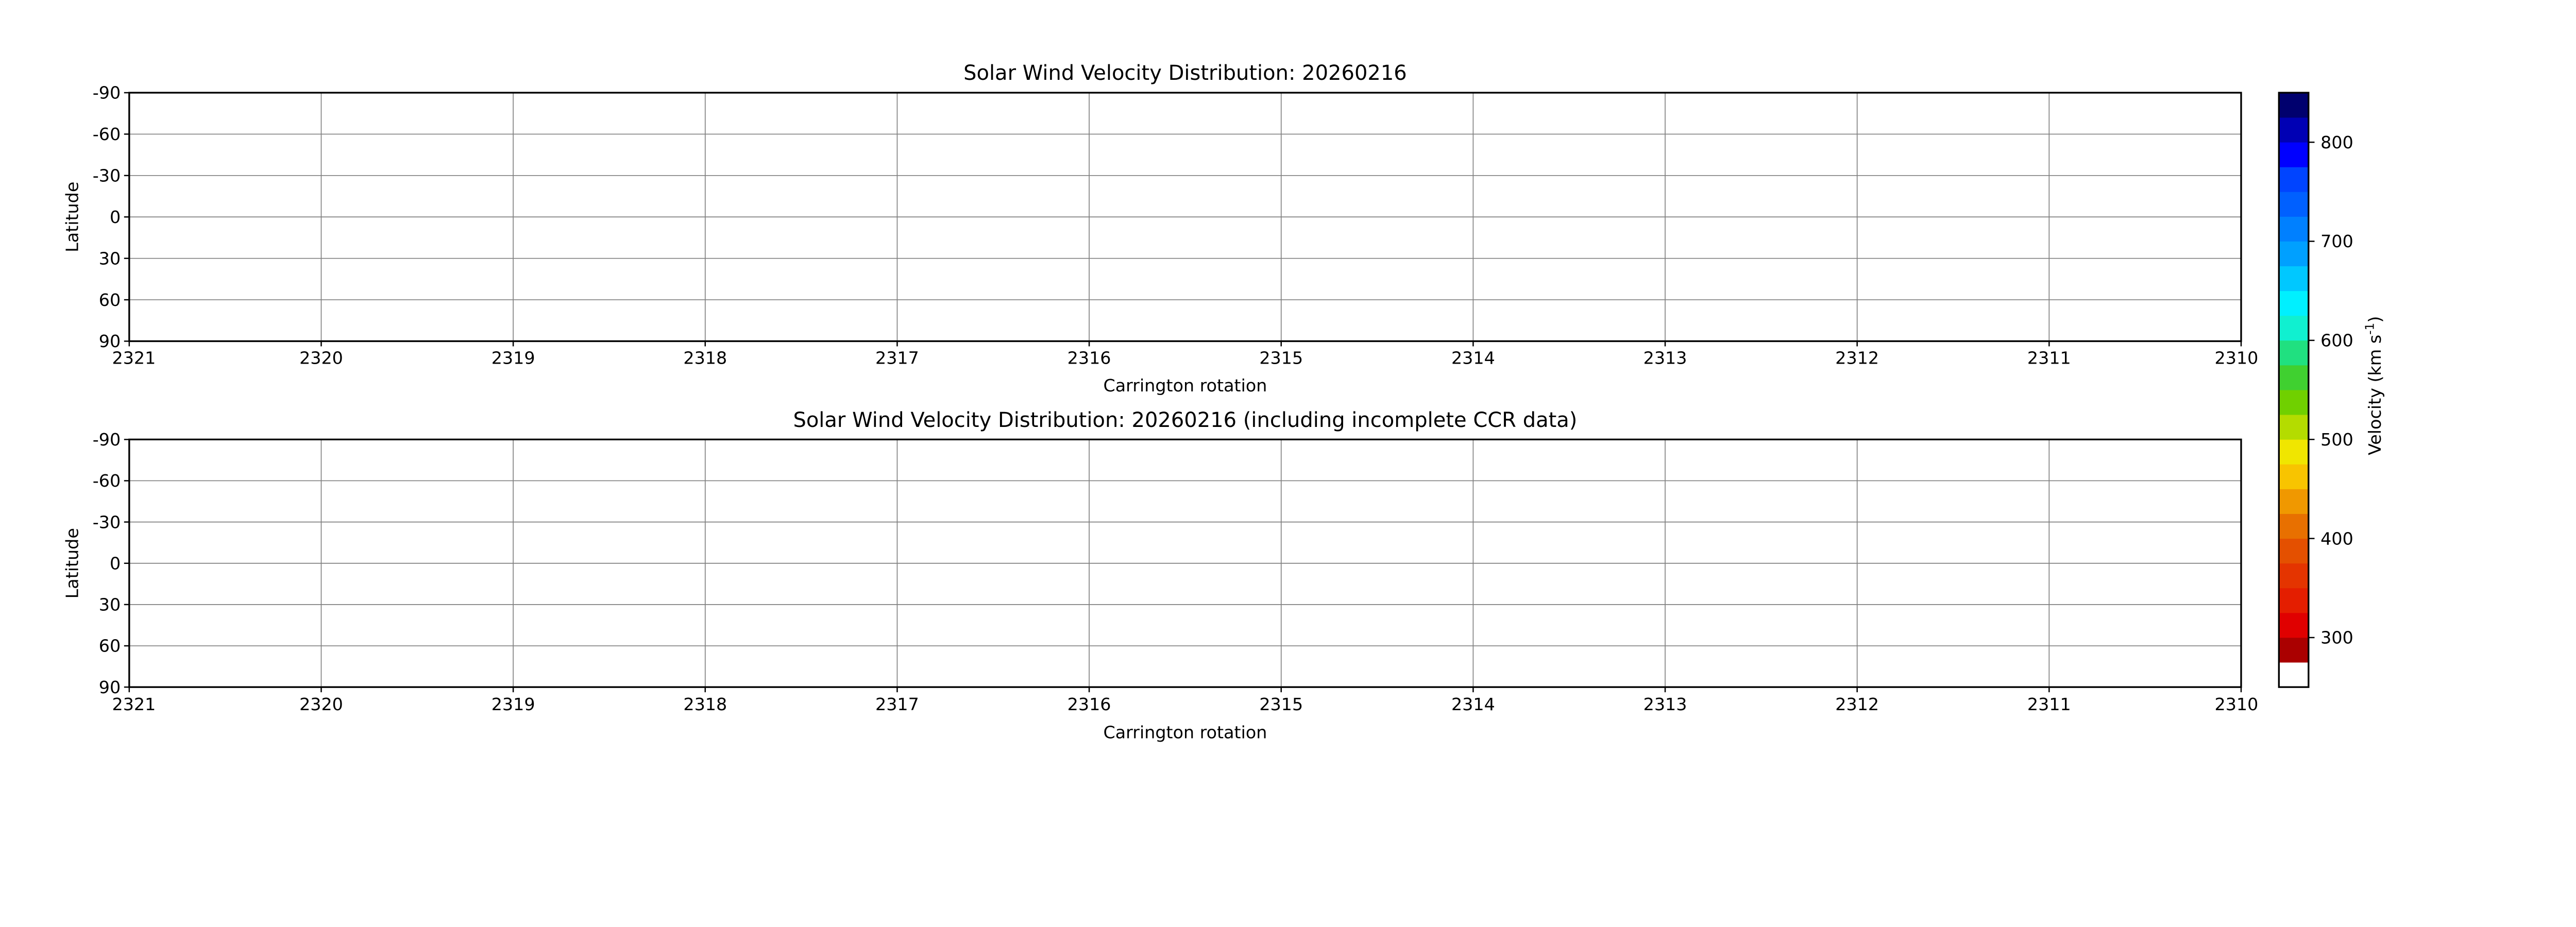 This screenshot has width=2576, height=927. What do you see at coordinates (2375, 319) in the screenshot?
I see `colorbar-label-end: )` at bounding box center [2375, 319].